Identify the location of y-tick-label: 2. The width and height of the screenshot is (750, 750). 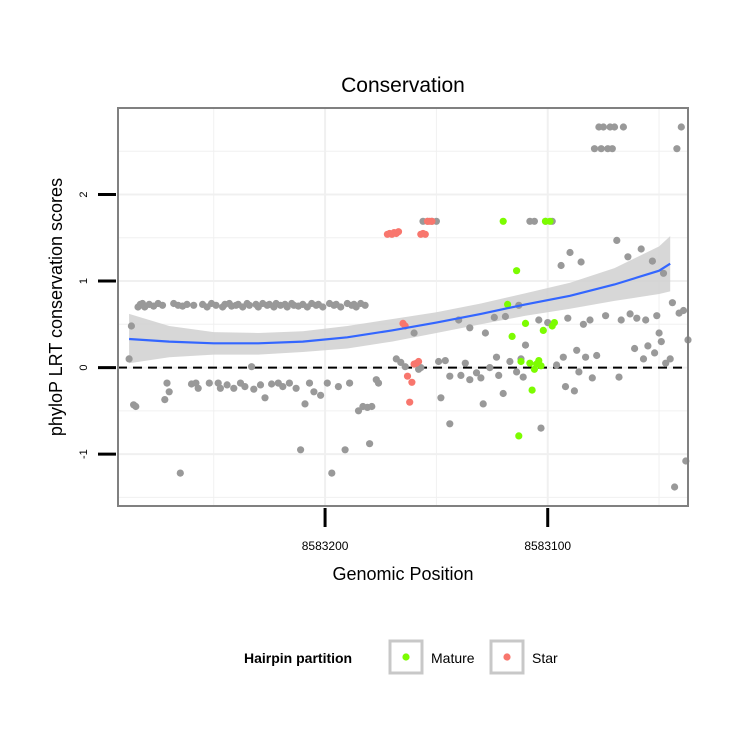
(84, 194).